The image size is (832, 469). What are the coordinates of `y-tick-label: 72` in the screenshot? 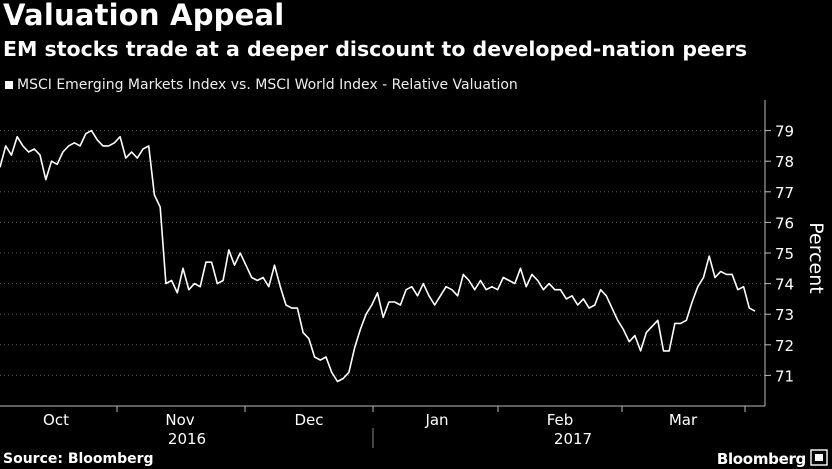 It's located at (784, 346).